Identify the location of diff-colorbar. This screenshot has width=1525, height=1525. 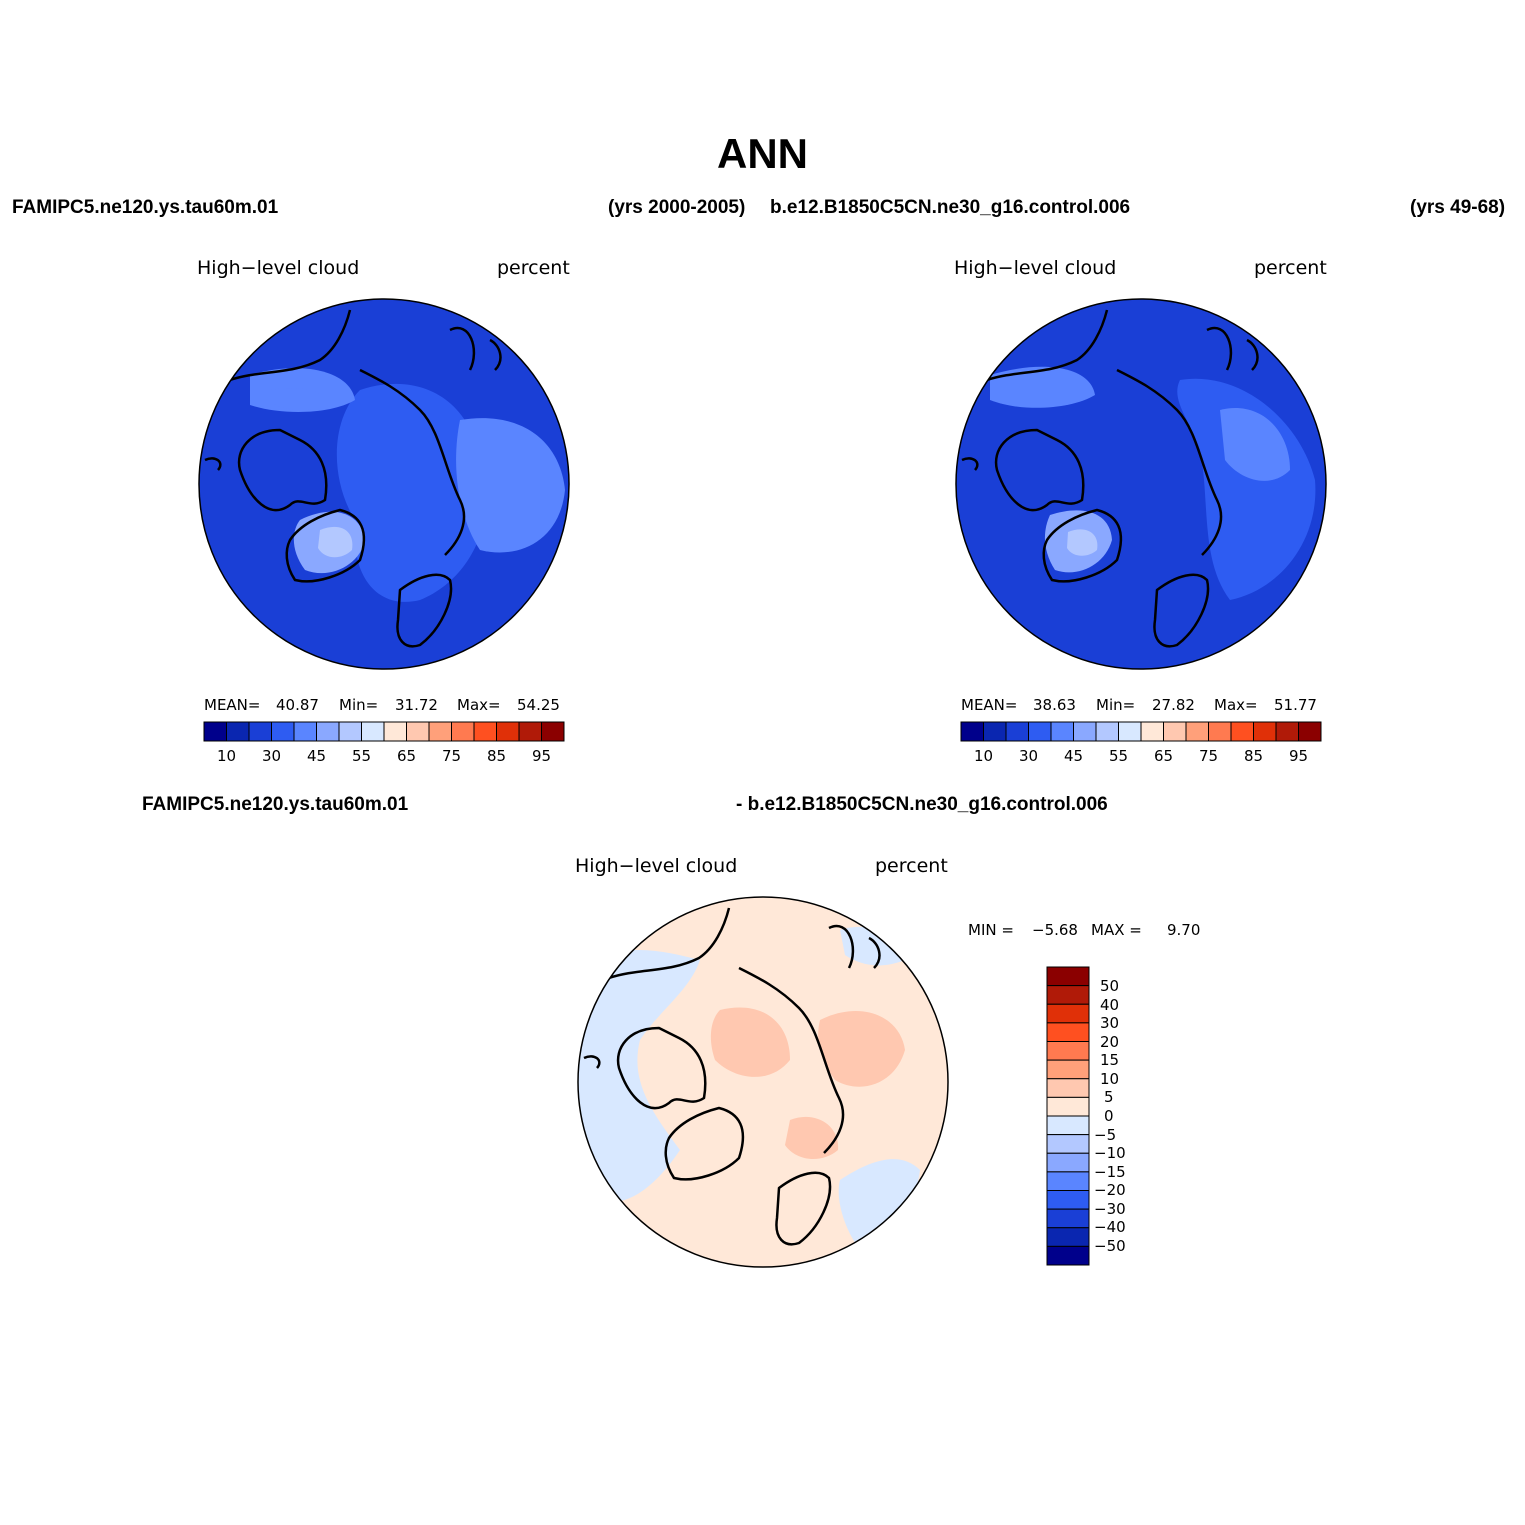
(1068, 1116).